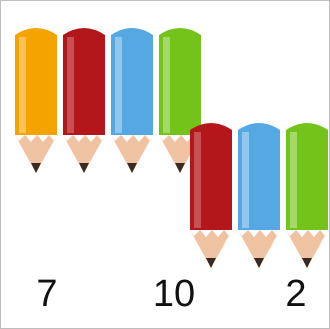  Describe the element at coordinates (47, 294) in the screenshot. I see `number-left: 7` at that location.